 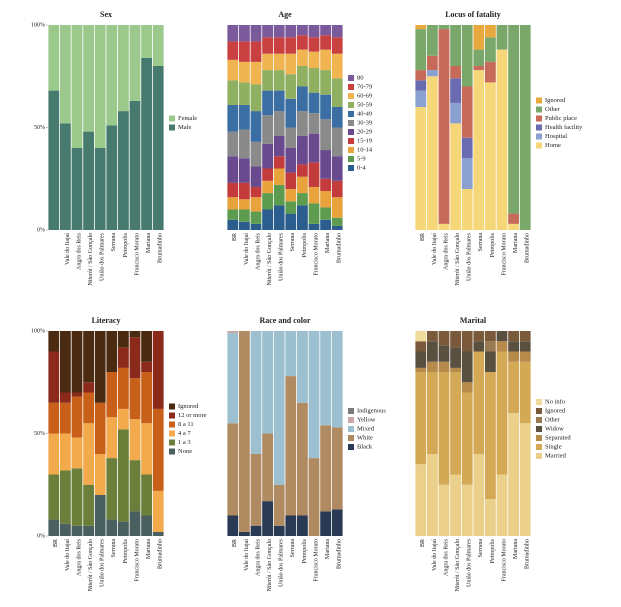 I want to click on legend-label: Male, so click(x=184, y=127).